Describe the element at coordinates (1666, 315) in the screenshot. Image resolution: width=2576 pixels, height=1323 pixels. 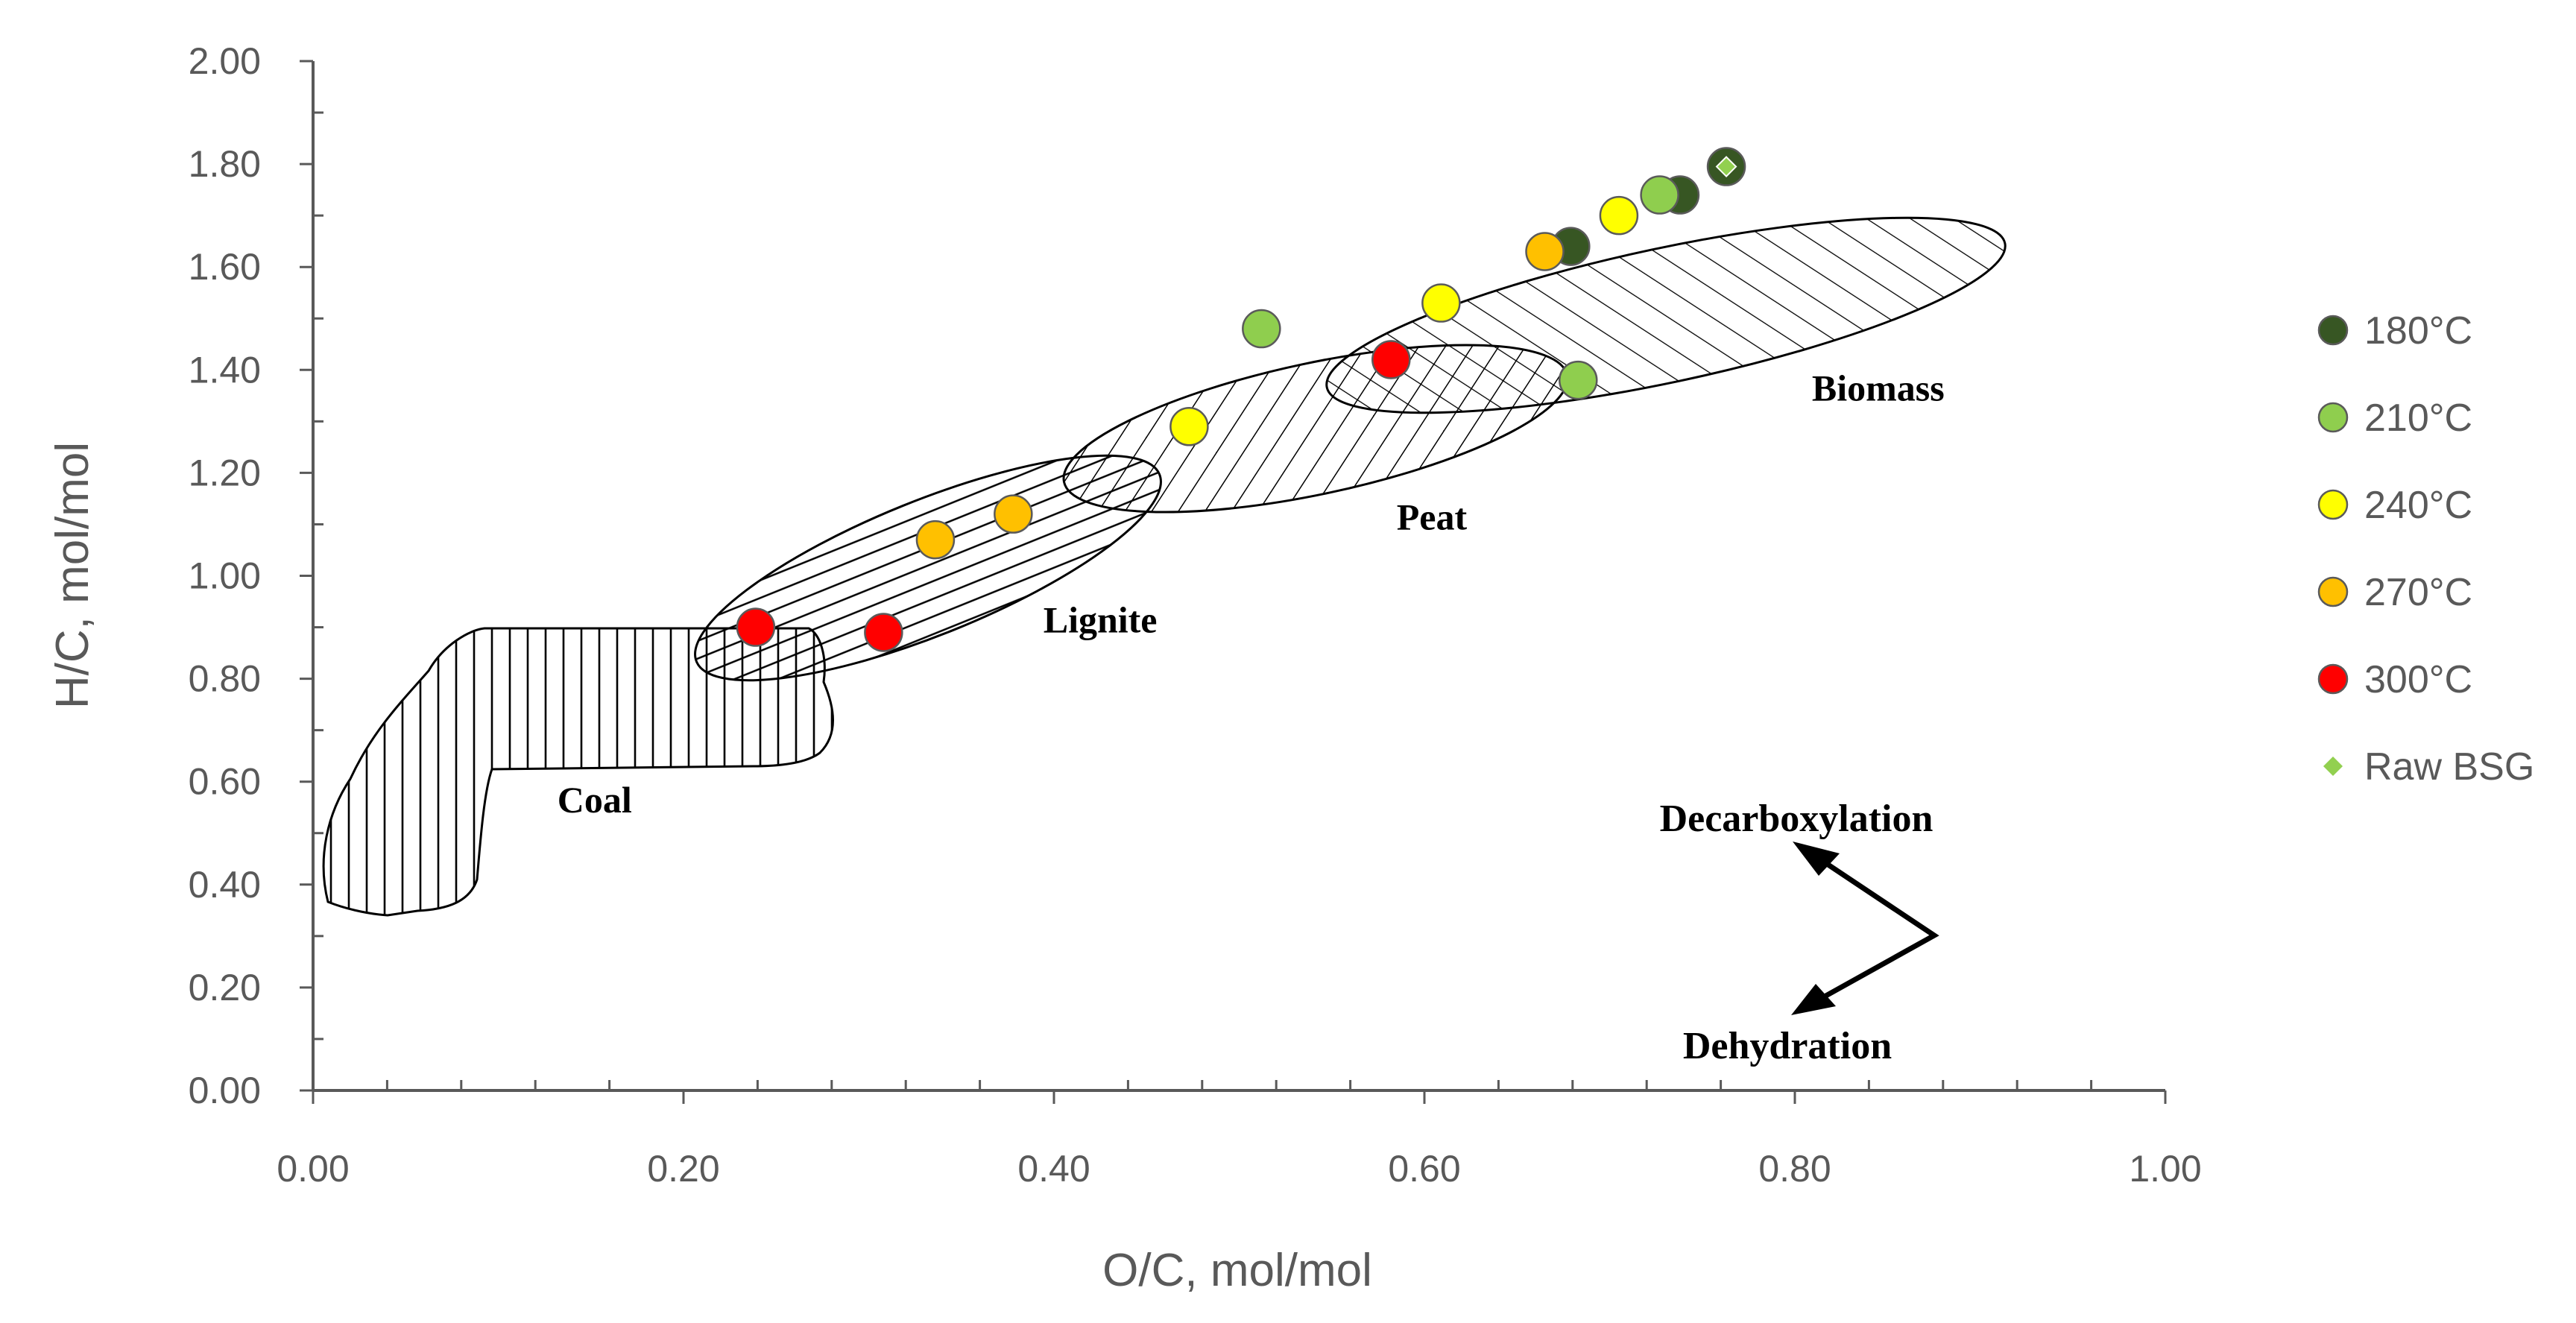
I see `biomass-region` at that location.